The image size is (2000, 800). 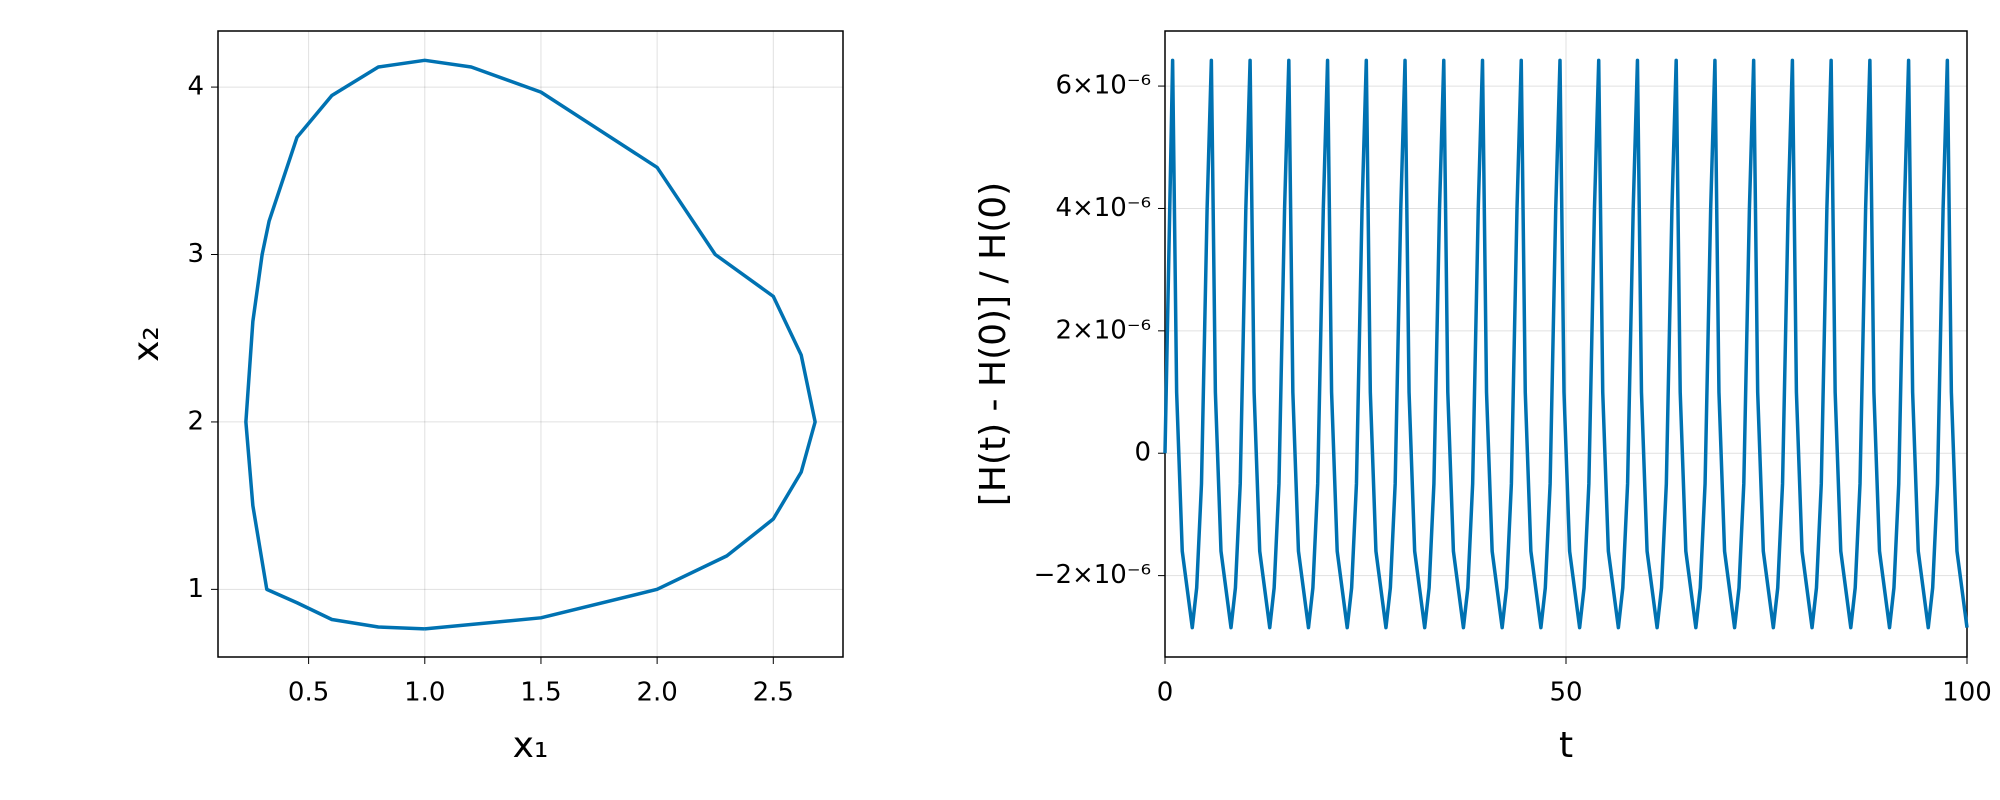 What do you see at coordinates (195, 421) in the screenshot?
I see `y-tick-label: 2` at bounding box center [195, 421].